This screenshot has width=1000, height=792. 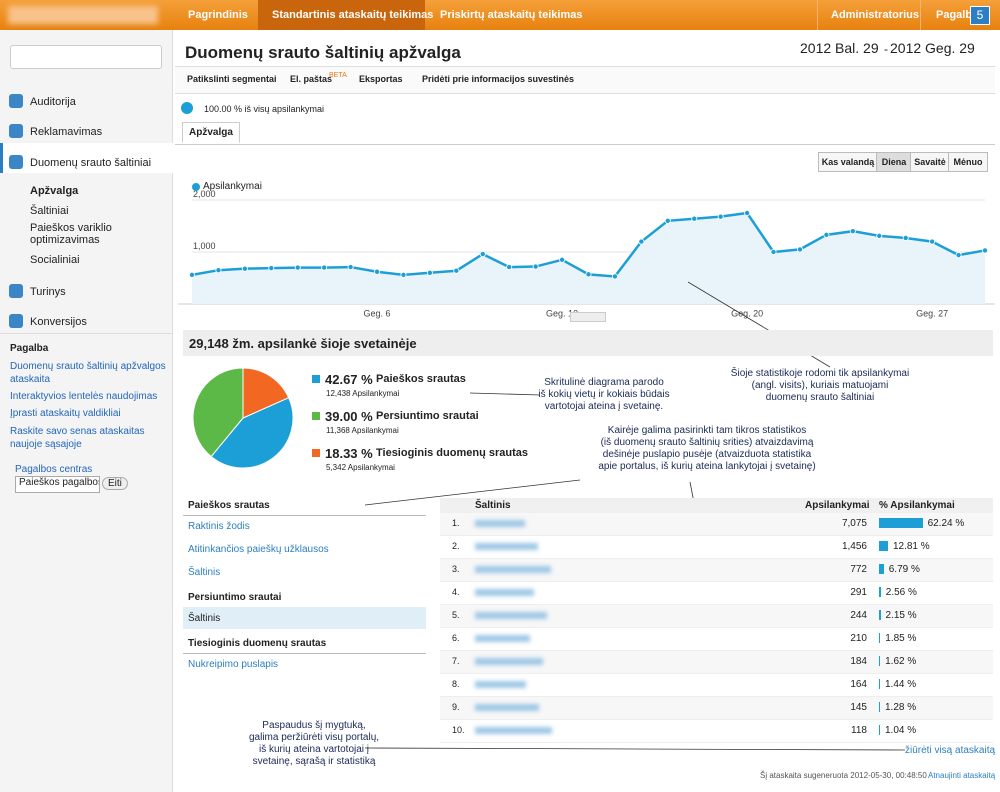 I want to click on pie-value-label: 42.67 %, so click(x=349, y=379).